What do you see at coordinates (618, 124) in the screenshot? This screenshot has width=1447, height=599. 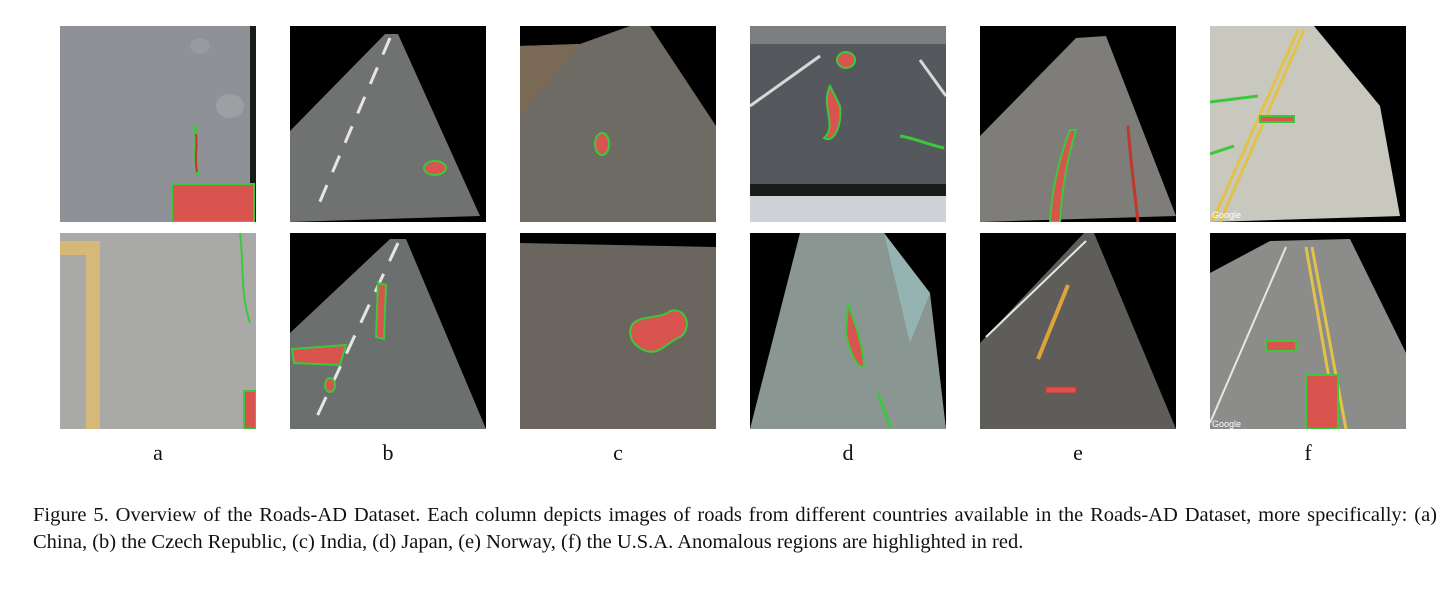 I see `road-image-c-top` at bounding box center [618, 124].